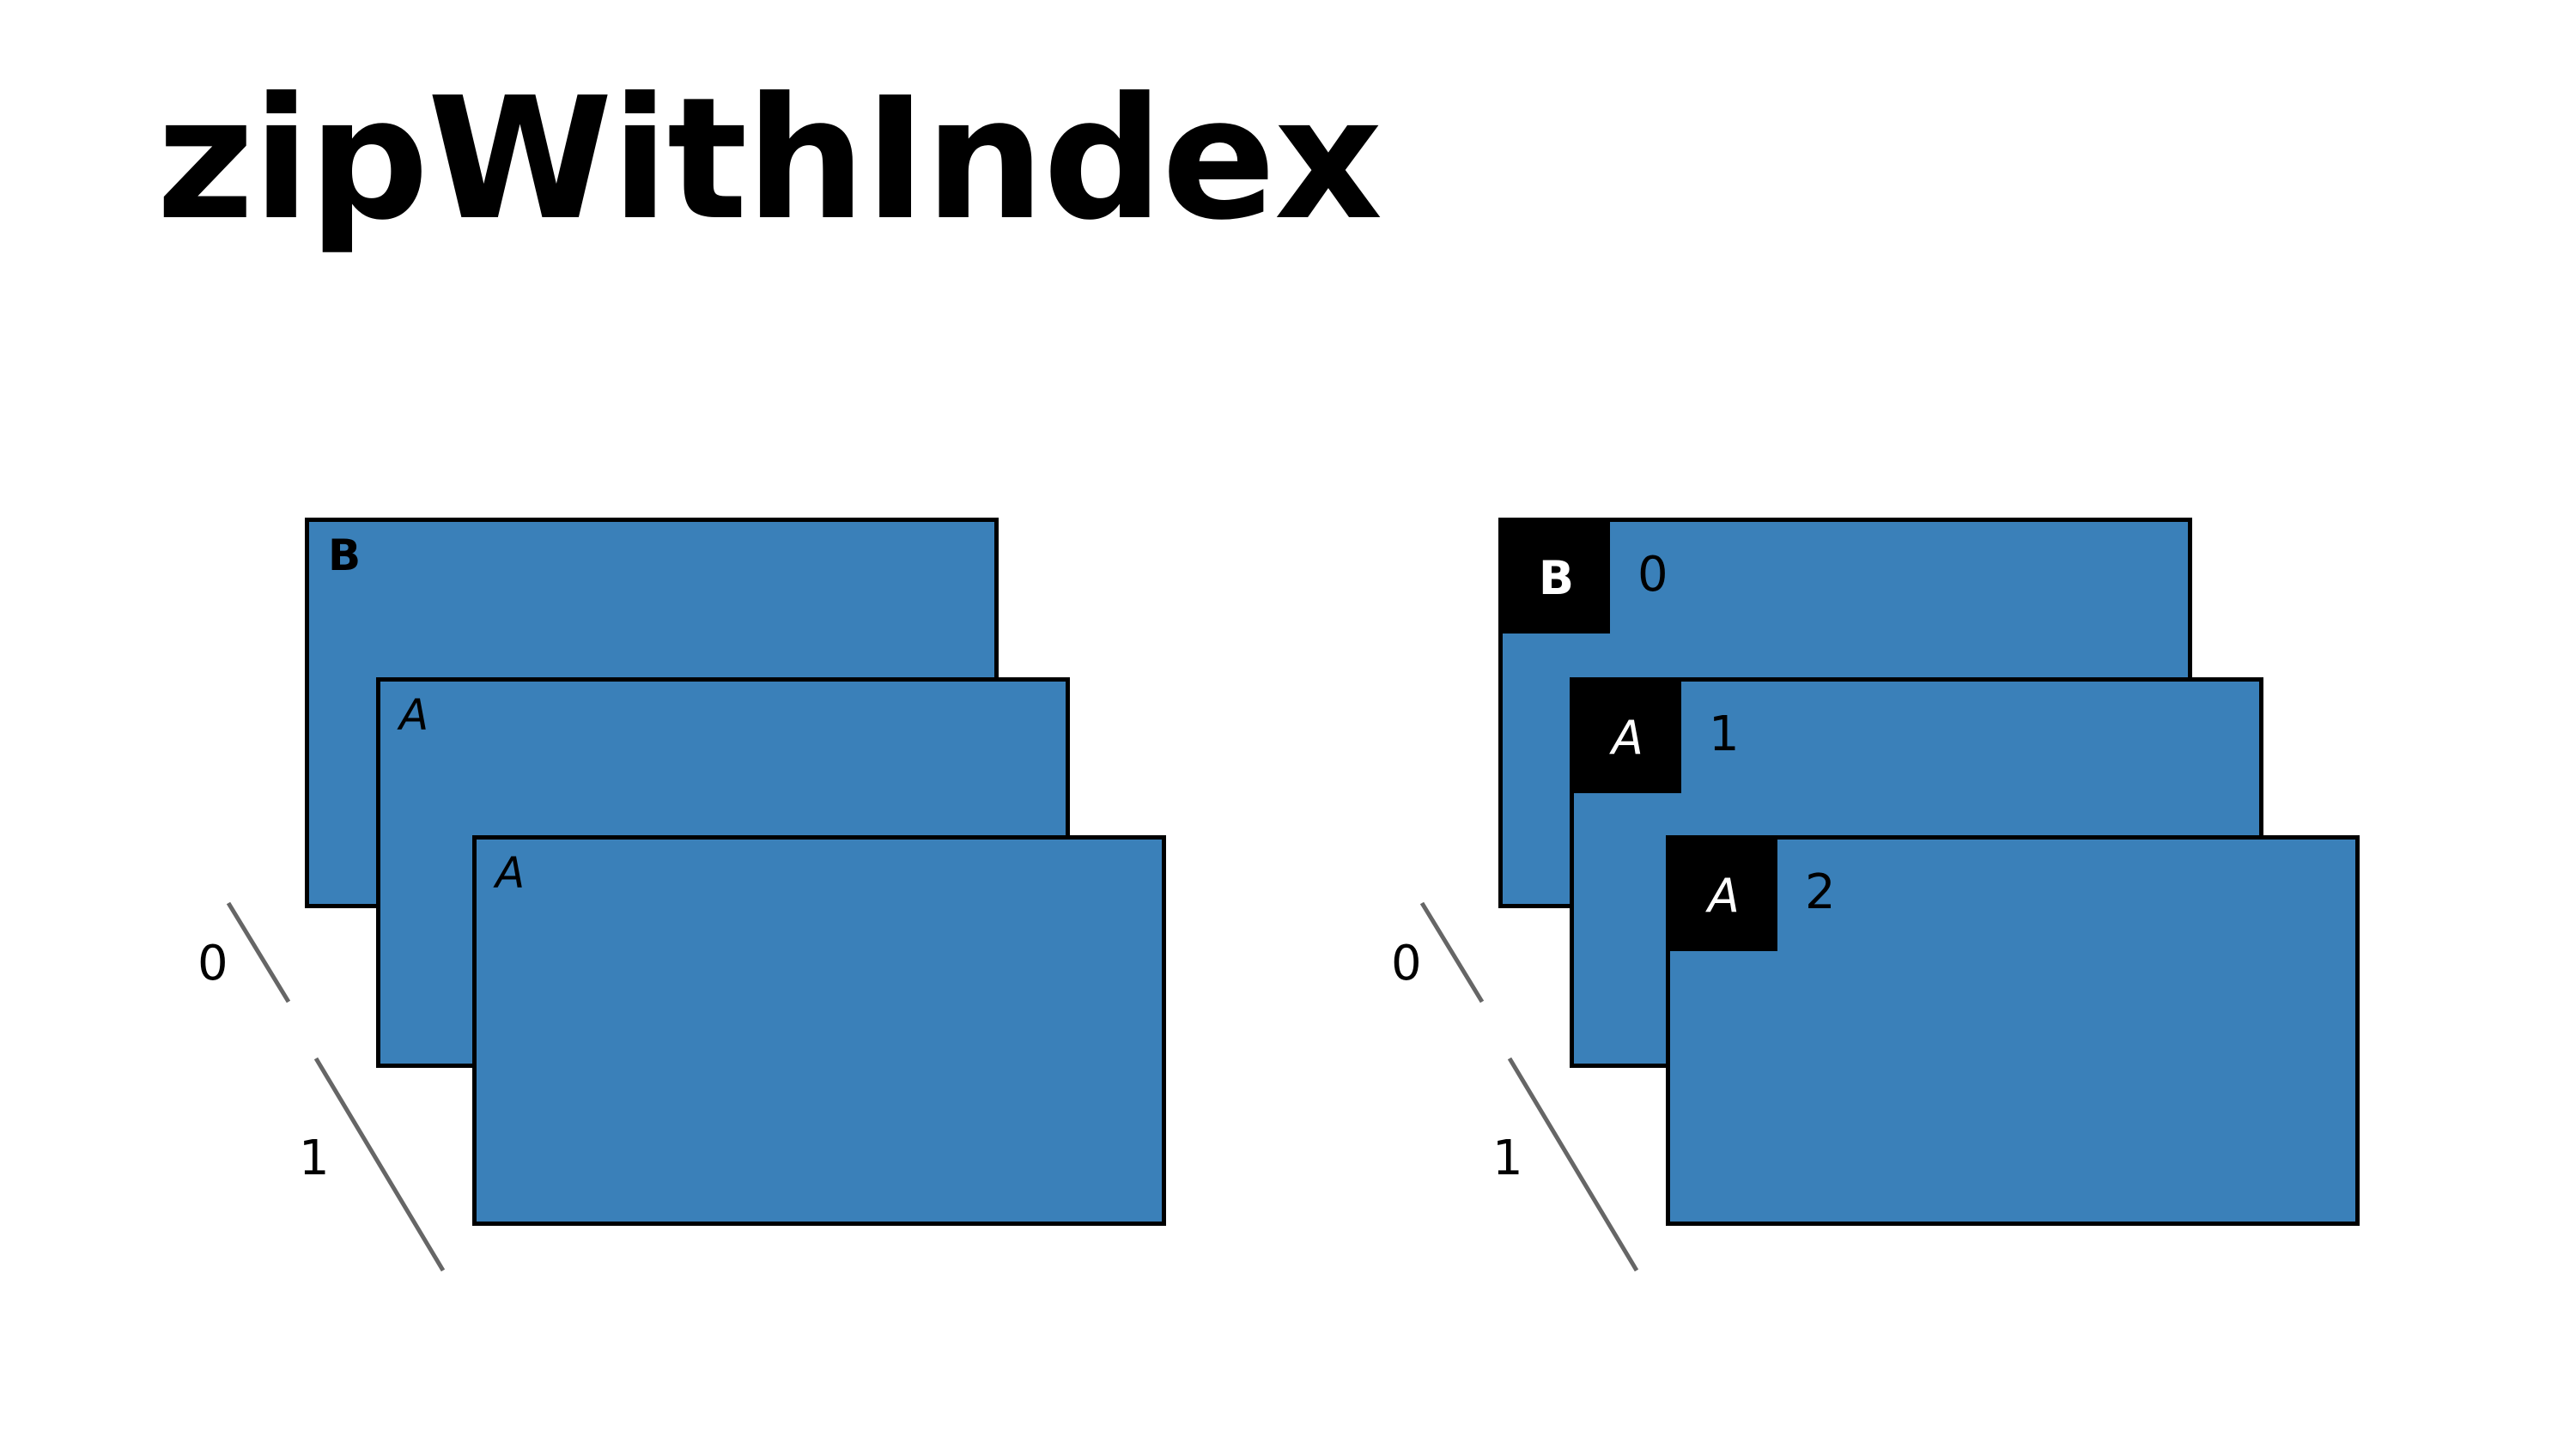  Describe the element at coordinates (769, 160) in the screenshot. I see `slide-title: zipWithIndex` at that location.